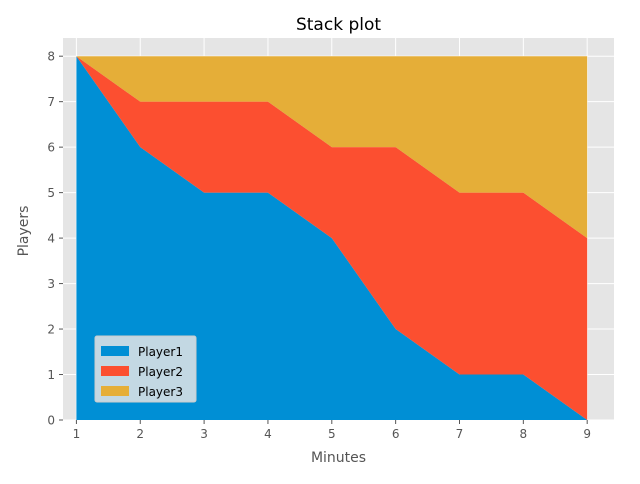 Image resolution: width=640 pixels, height=484 pixels. Describe the element at coordinates (160, 372) in the screenshot. I see `legend-label: Player2` at that location.